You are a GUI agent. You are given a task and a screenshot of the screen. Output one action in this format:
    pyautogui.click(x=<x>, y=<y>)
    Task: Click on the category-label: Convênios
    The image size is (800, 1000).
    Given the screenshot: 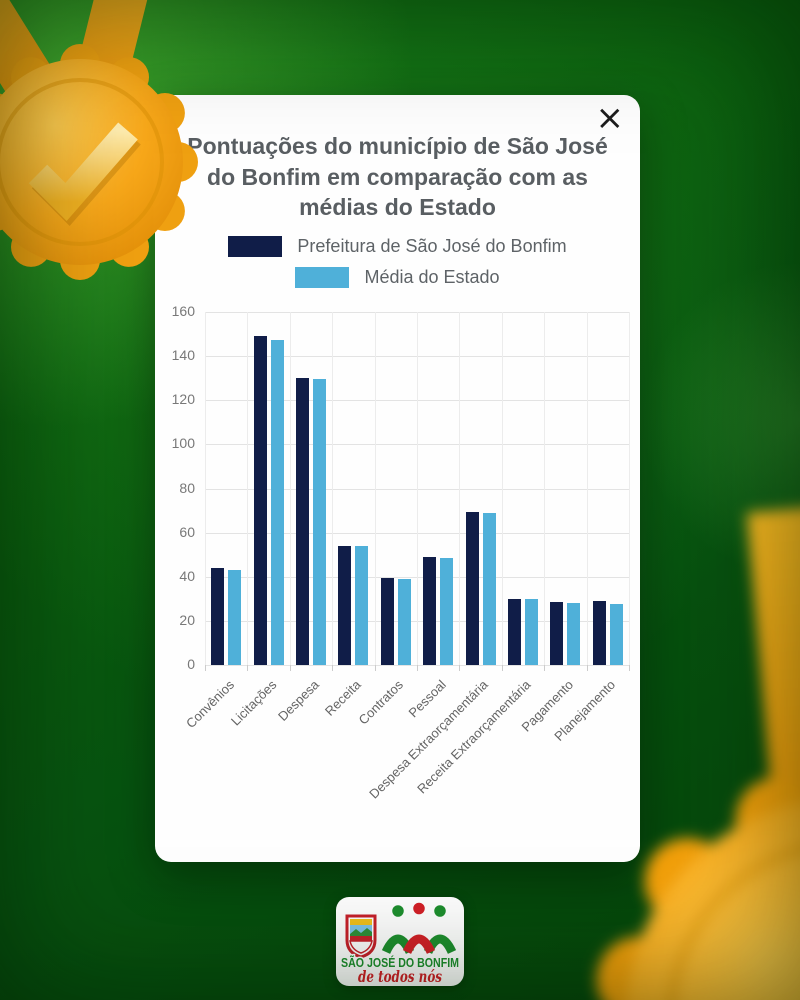 What is the action you would take?
    pyautogui.click(x=209, y=704)
    